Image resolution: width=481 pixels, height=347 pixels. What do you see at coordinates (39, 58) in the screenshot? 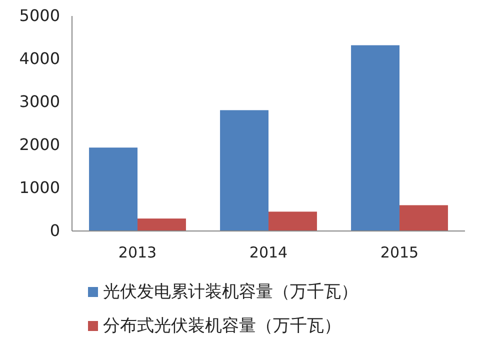
I see `y-tick-label: 4000` at bounding box center [39, 58].